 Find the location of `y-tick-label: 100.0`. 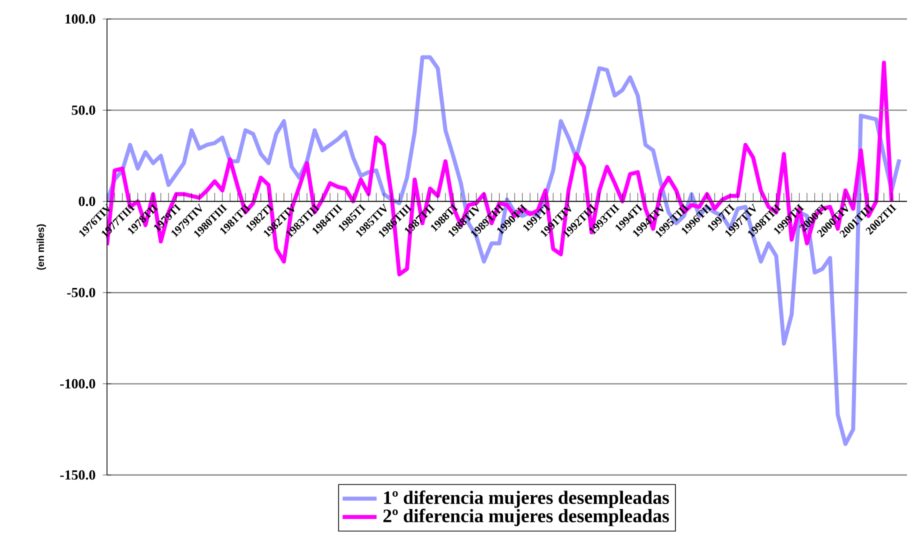

y-tick-label: 100.0 is located at coordinates (80, 19).